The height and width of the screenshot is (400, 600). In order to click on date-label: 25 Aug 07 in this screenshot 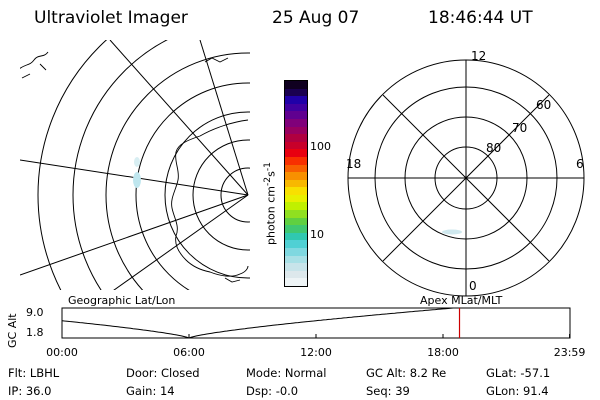, I will do `click(316, 18)`.